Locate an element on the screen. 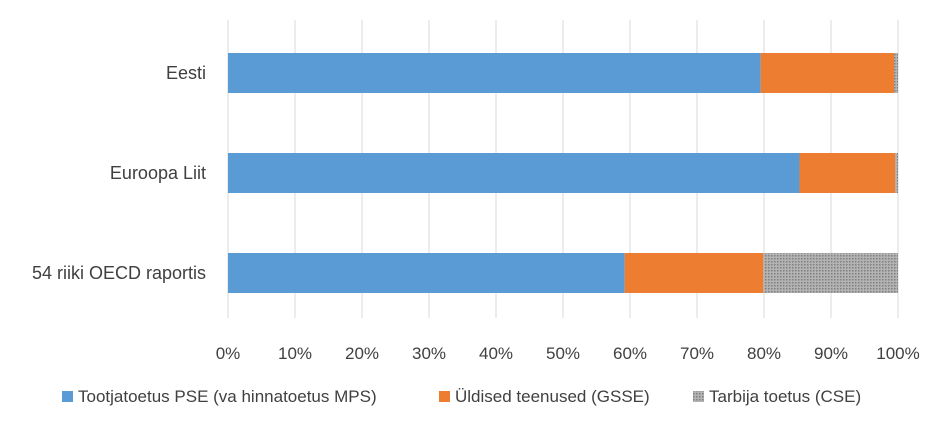  x-tick-label: 100% is located at coordinates (897, 353).